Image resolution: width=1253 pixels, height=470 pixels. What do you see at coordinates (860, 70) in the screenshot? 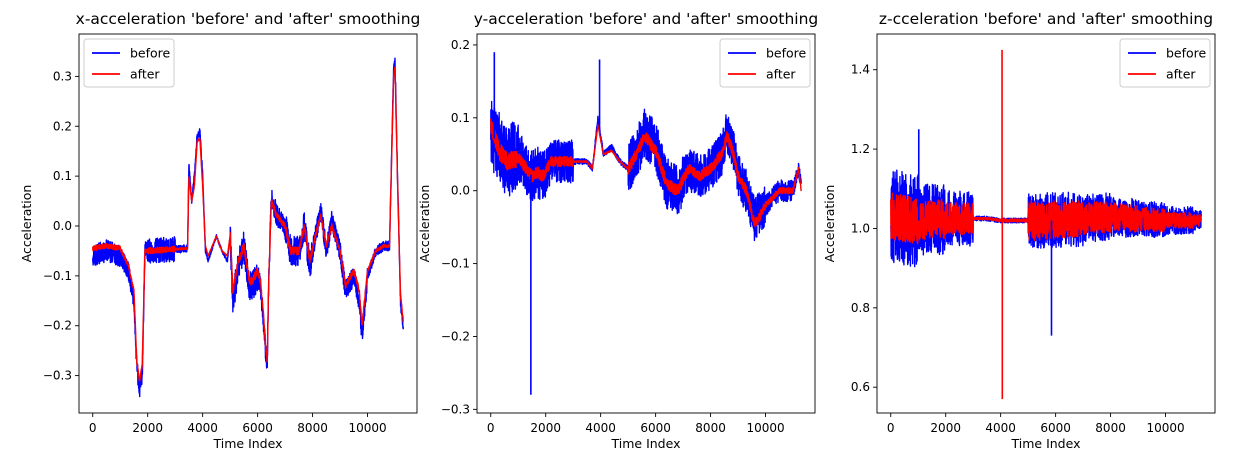
I see `y-tick-label: 1.4` at bounding box center [860, 70].